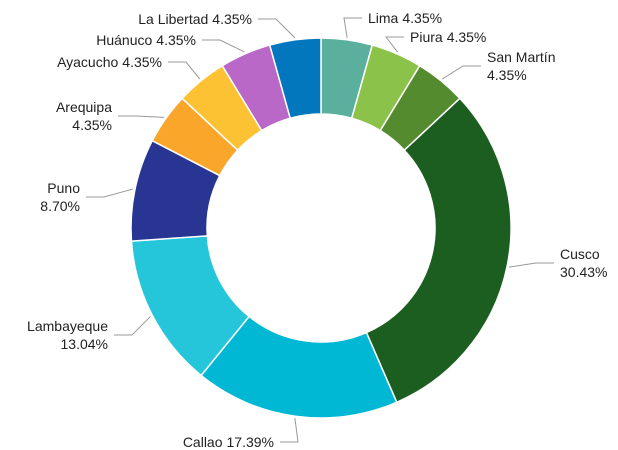 The height and width of the screenshot is (450, 618). Describe the element at coordinates (63, 188) in the screenshot. I see `category-label: Puno` at that location.